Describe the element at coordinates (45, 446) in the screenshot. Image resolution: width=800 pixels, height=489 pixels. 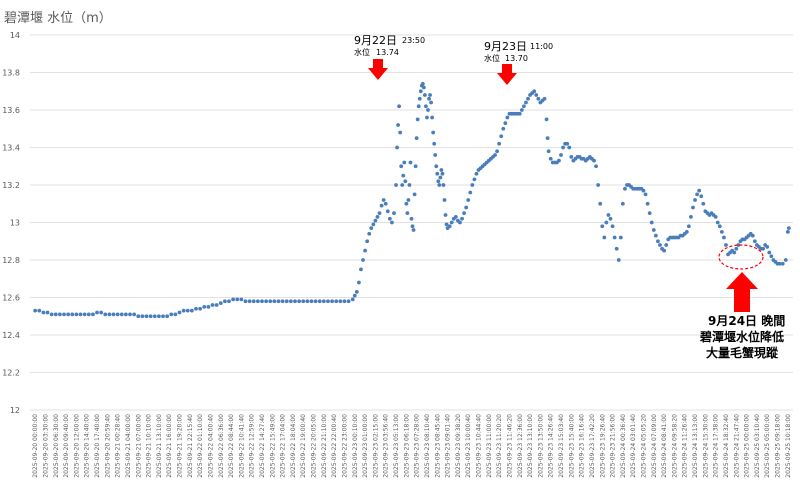
I see `x-tick-label: 2025-09-20 03:30:00` at that location.